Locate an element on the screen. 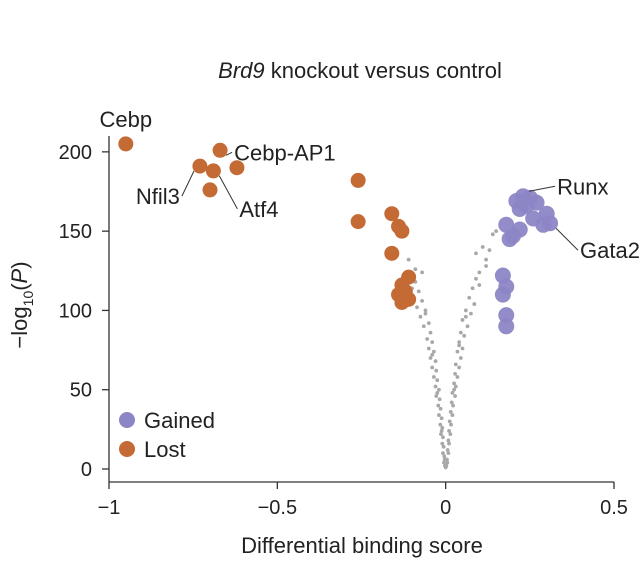 This screenshot has height=565, width=641. annotation-label: Runx is located at coordinates (582, 186).